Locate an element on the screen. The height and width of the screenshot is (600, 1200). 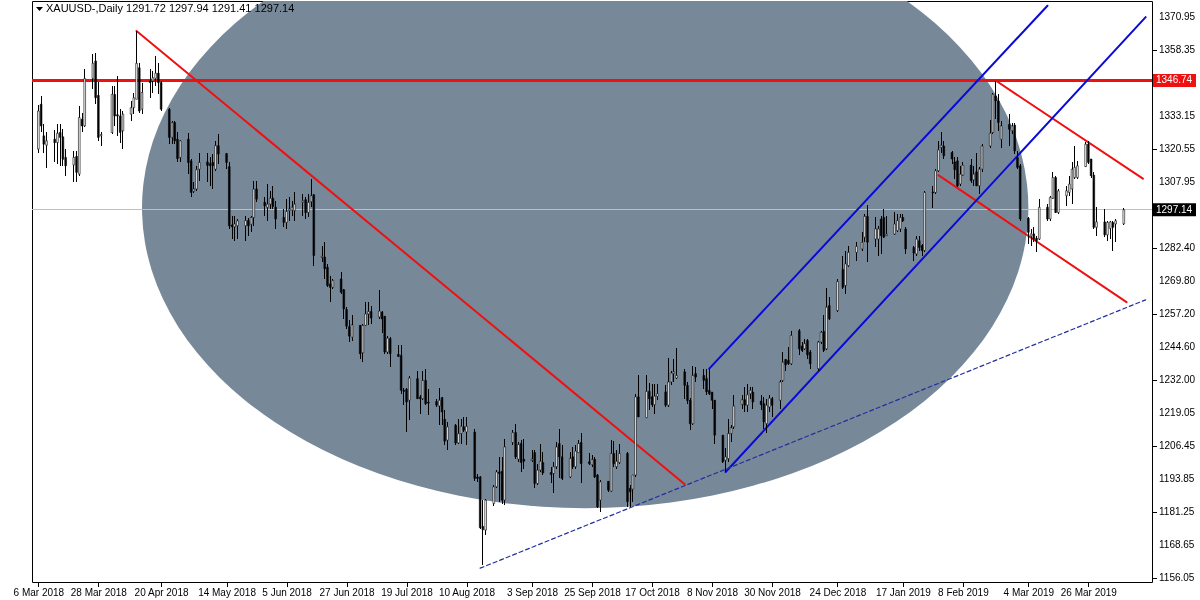
ref-line-label: 1346.74 is located at coordinates (1174, 80).